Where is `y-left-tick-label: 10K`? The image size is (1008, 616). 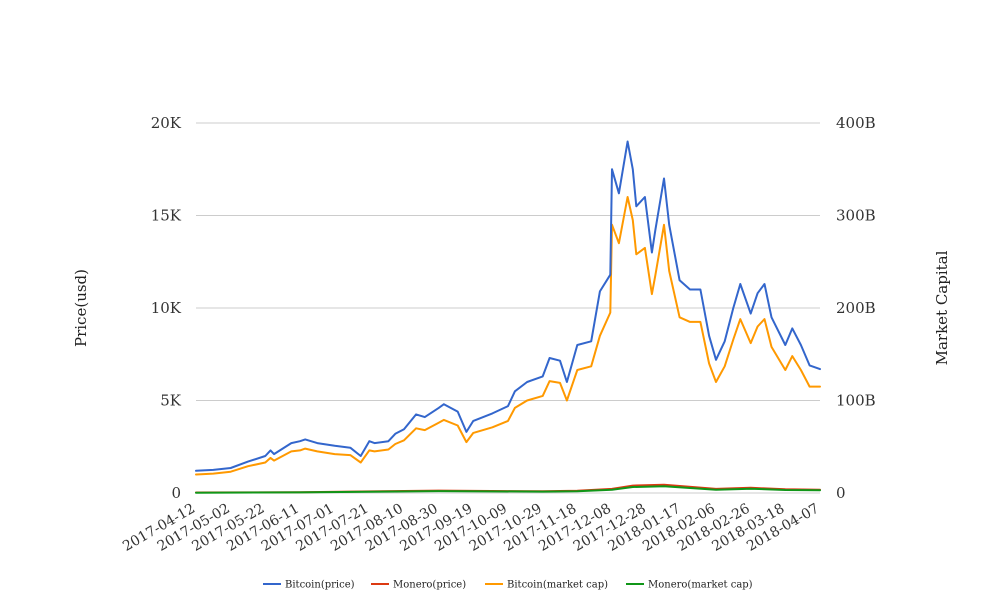 y-left-tick-label: 10K is located at coordinates (166, 308).